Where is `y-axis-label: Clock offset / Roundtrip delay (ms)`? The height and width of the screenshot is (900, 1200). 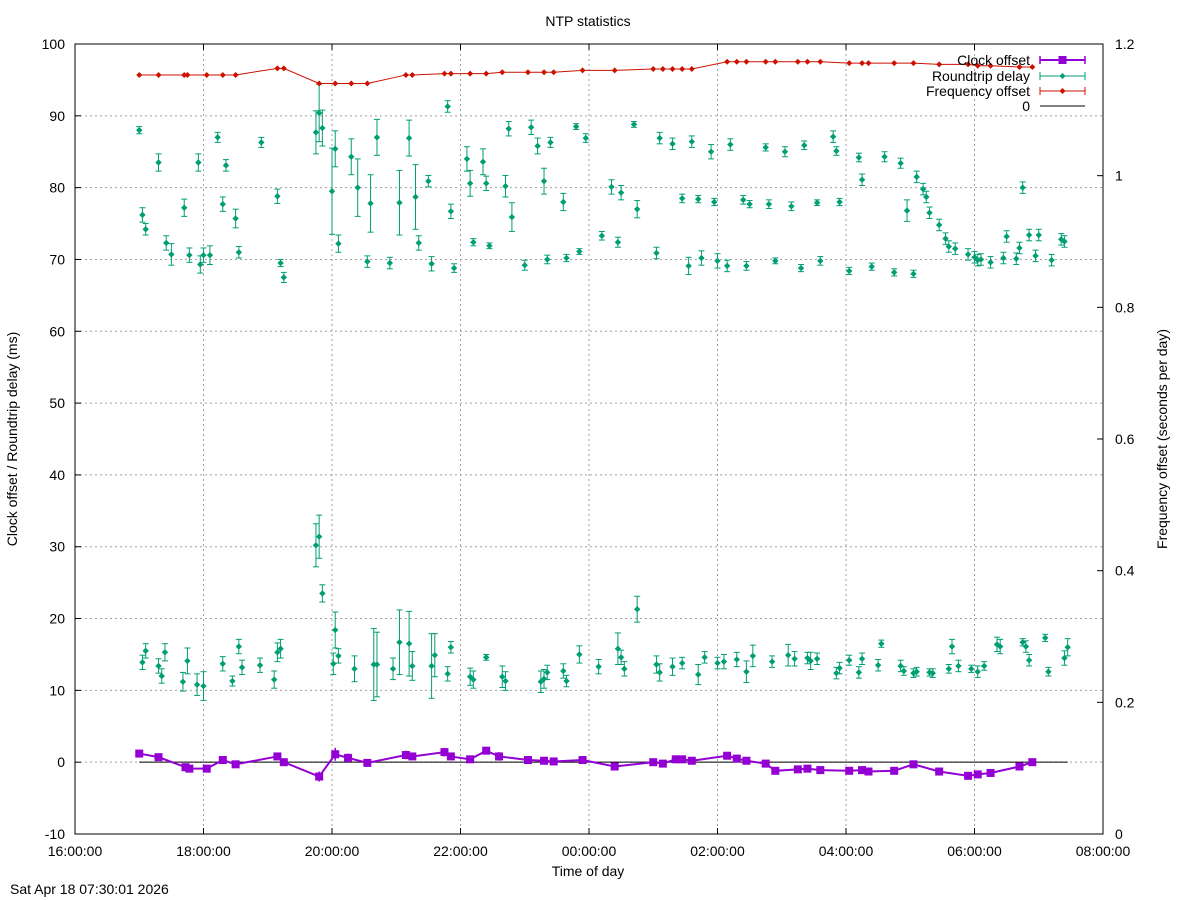
y-axis-label: Clock offset / Roundtrip delay (ms) is located at coordinates (12, 439).